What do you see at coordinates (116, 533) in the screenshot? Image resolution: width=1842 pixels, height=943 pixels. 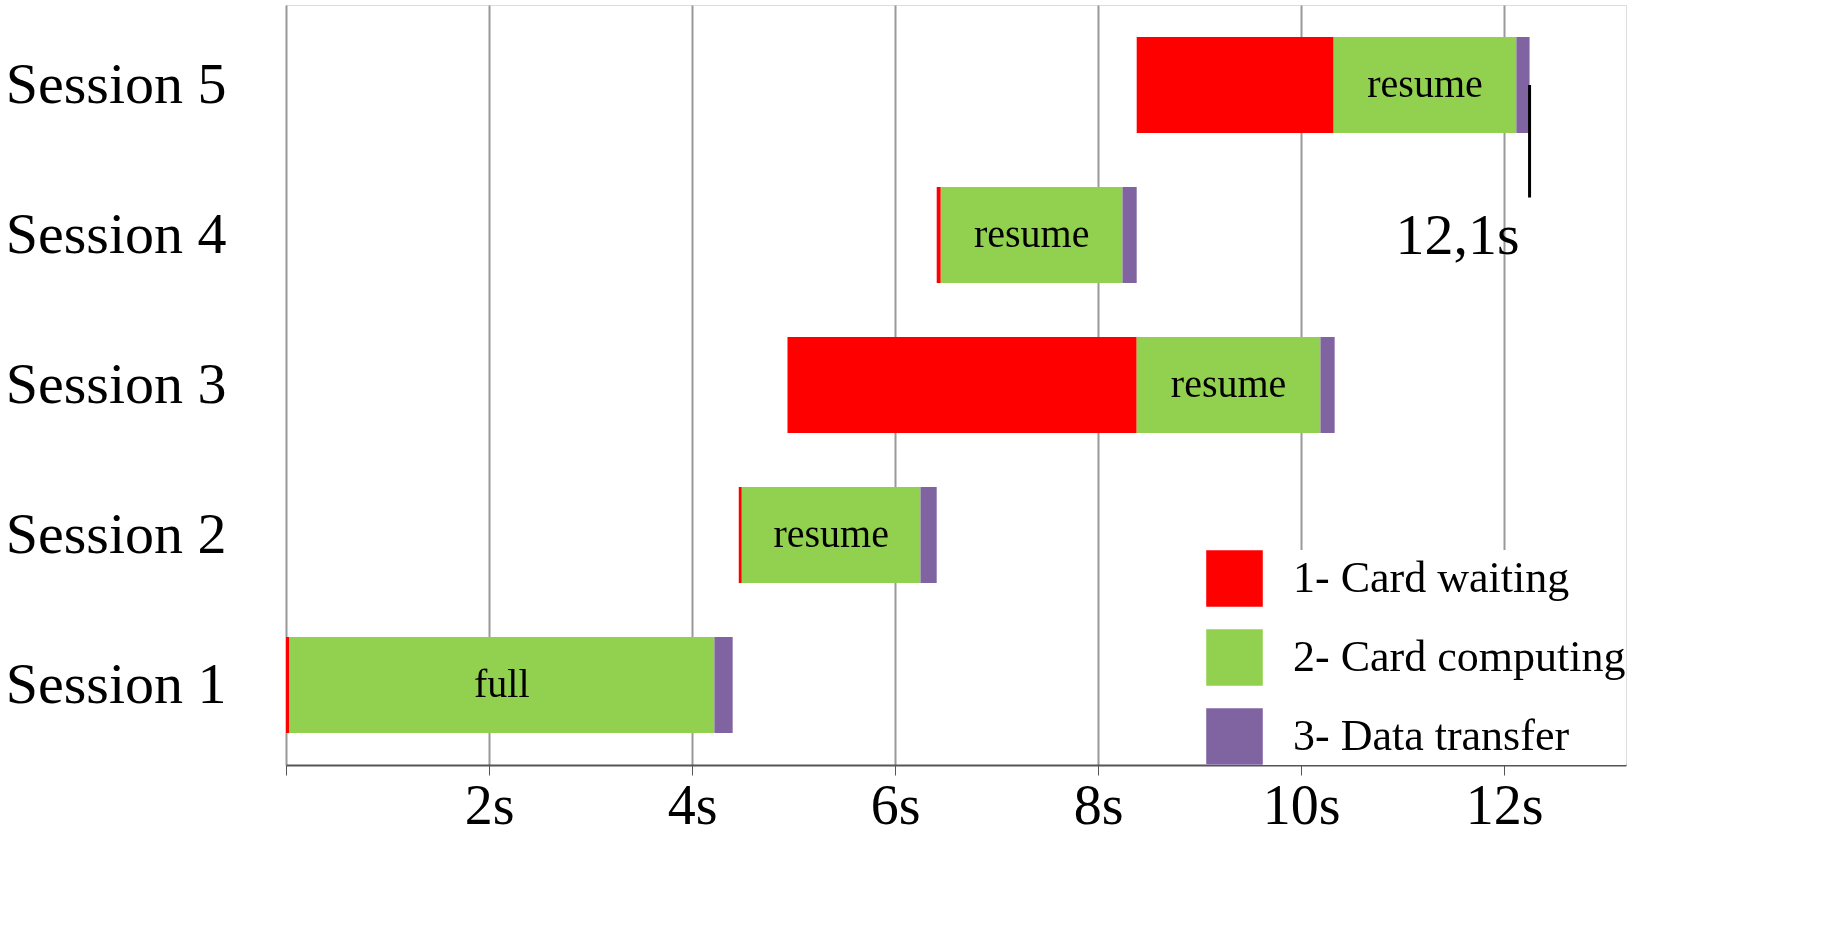 I see `y-tick-label: Session 2` at bounding box center [116, 533].